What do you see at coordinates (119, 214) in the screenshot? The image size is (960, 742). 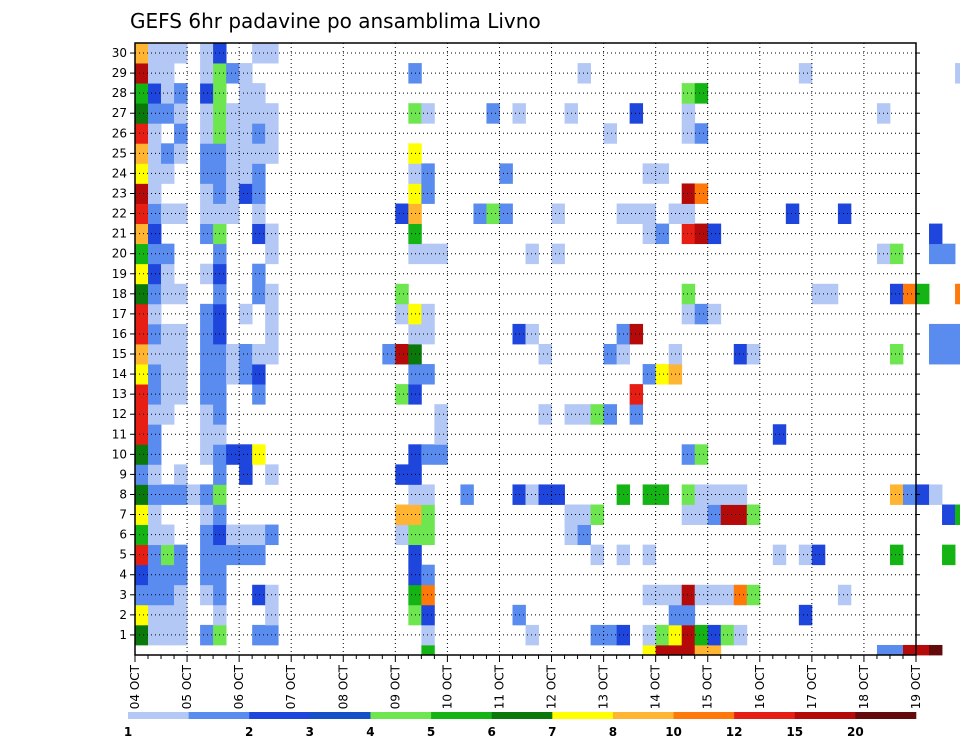 I see `y-tick-label: 22` at bounding box center [119, 214].